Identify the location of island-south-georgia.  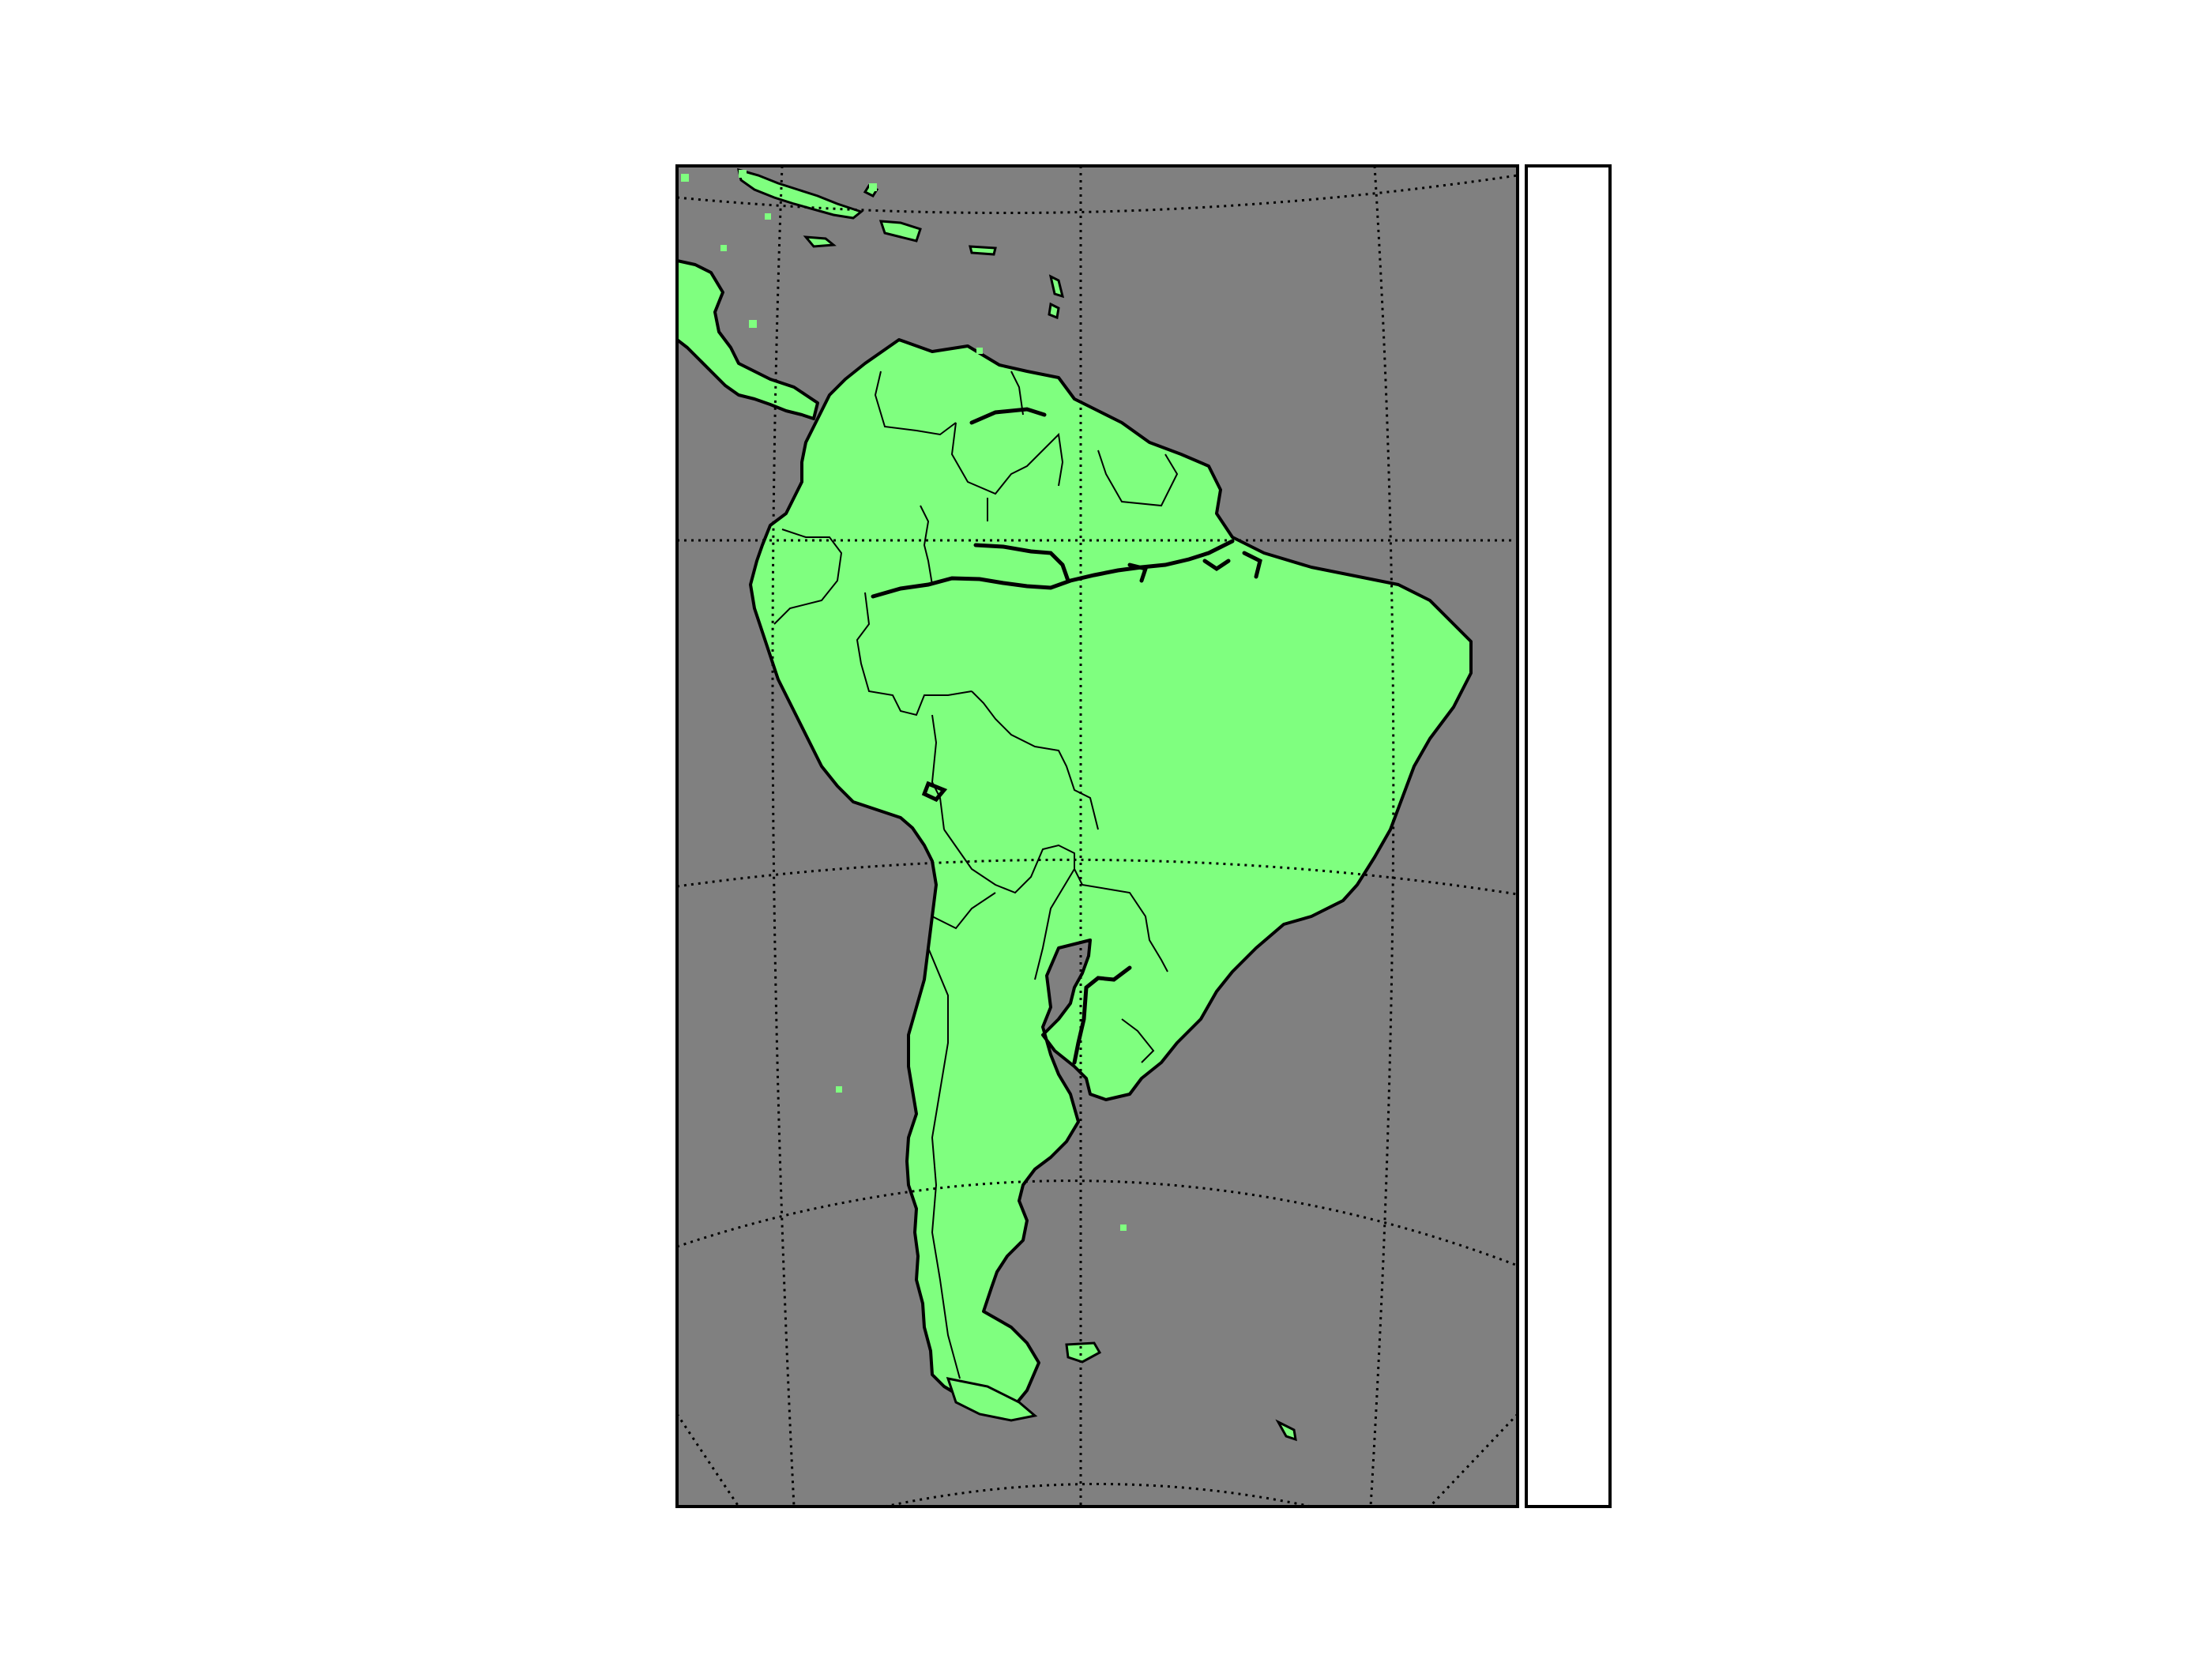
(1286, 1431).